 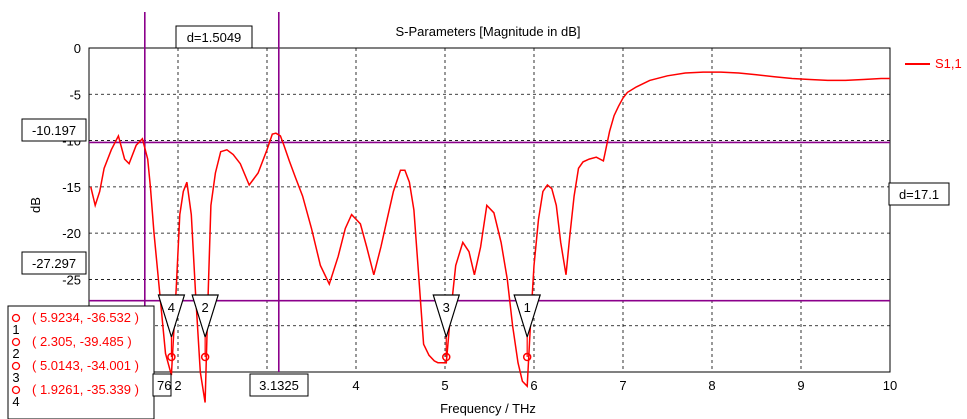 I want to click on hline-value-2: -27.297, so click(x=54, y=263).